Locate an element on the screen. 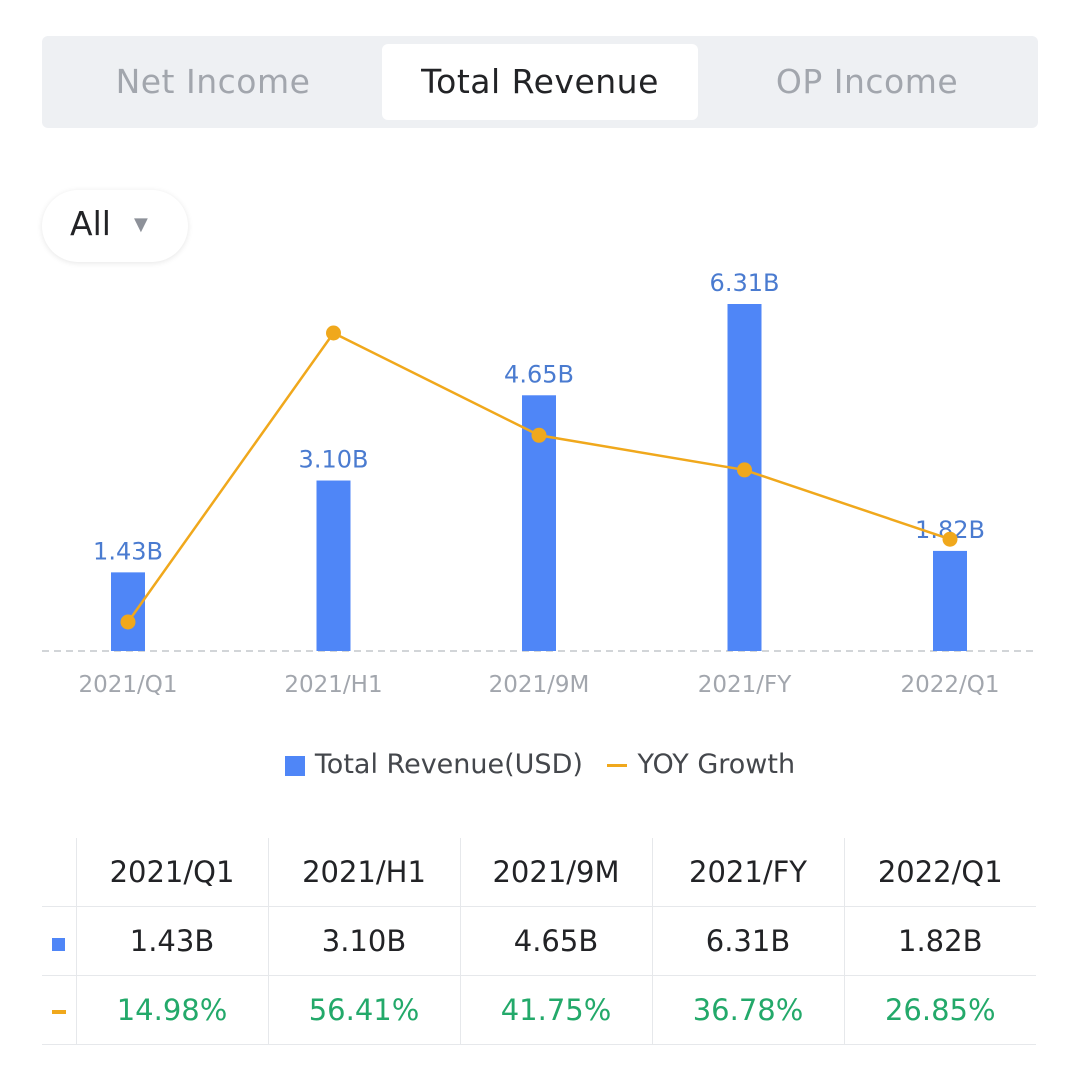 This screenshot has height=1089, width=1080. period-filter-dropdown: All ▼ is located at coordinates (115, 226).